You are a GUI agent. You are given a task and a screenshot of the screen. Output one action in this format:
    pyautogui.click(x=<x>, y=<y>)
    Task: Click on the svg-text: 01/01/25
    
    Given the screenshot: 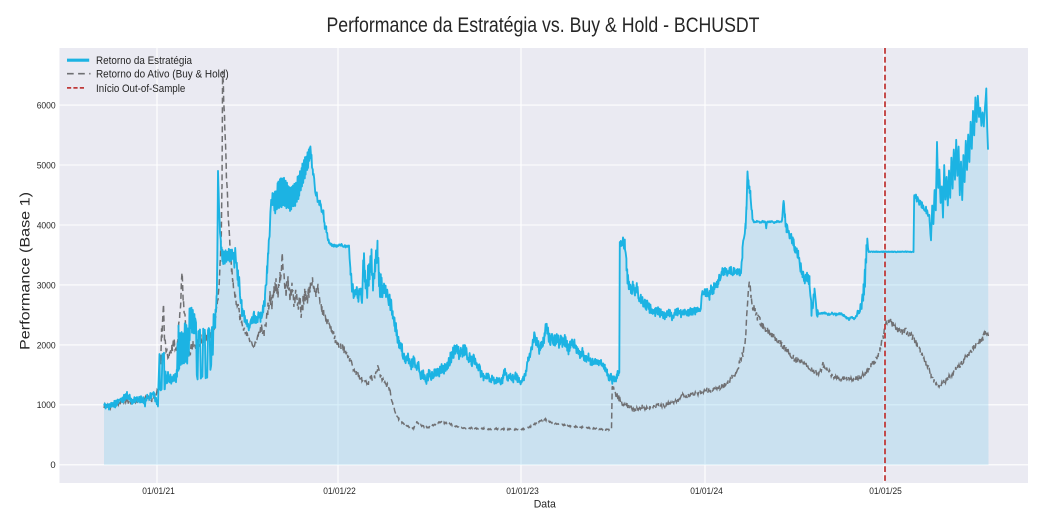 What is the action you would take?
    pyautogui.click(x=885, y=491)
    